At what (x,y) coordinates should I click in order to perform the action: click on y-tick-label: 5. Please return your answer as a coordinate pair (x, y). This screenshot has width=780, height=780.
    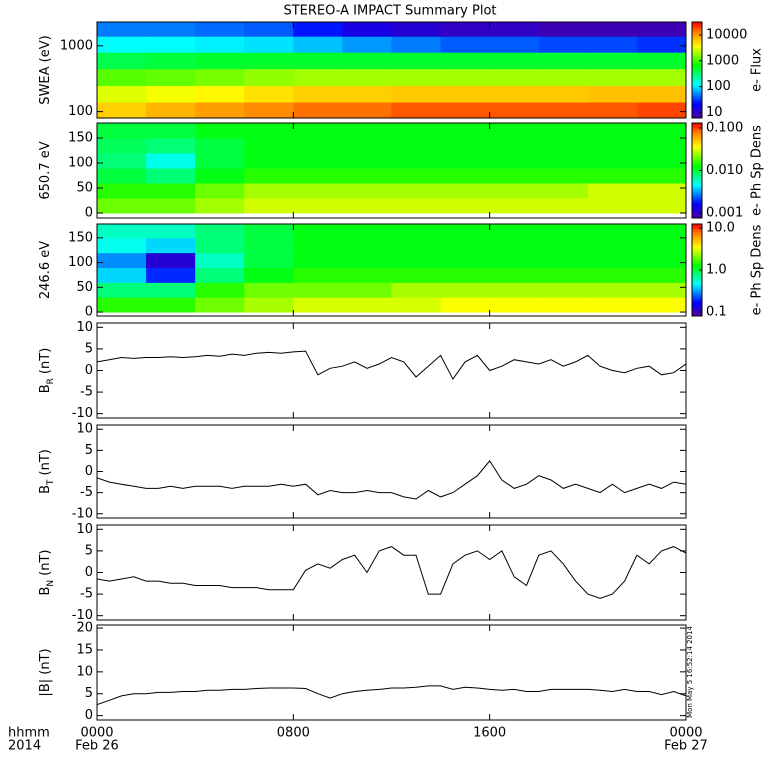
    Looking at the image, I should click on (89, 693).